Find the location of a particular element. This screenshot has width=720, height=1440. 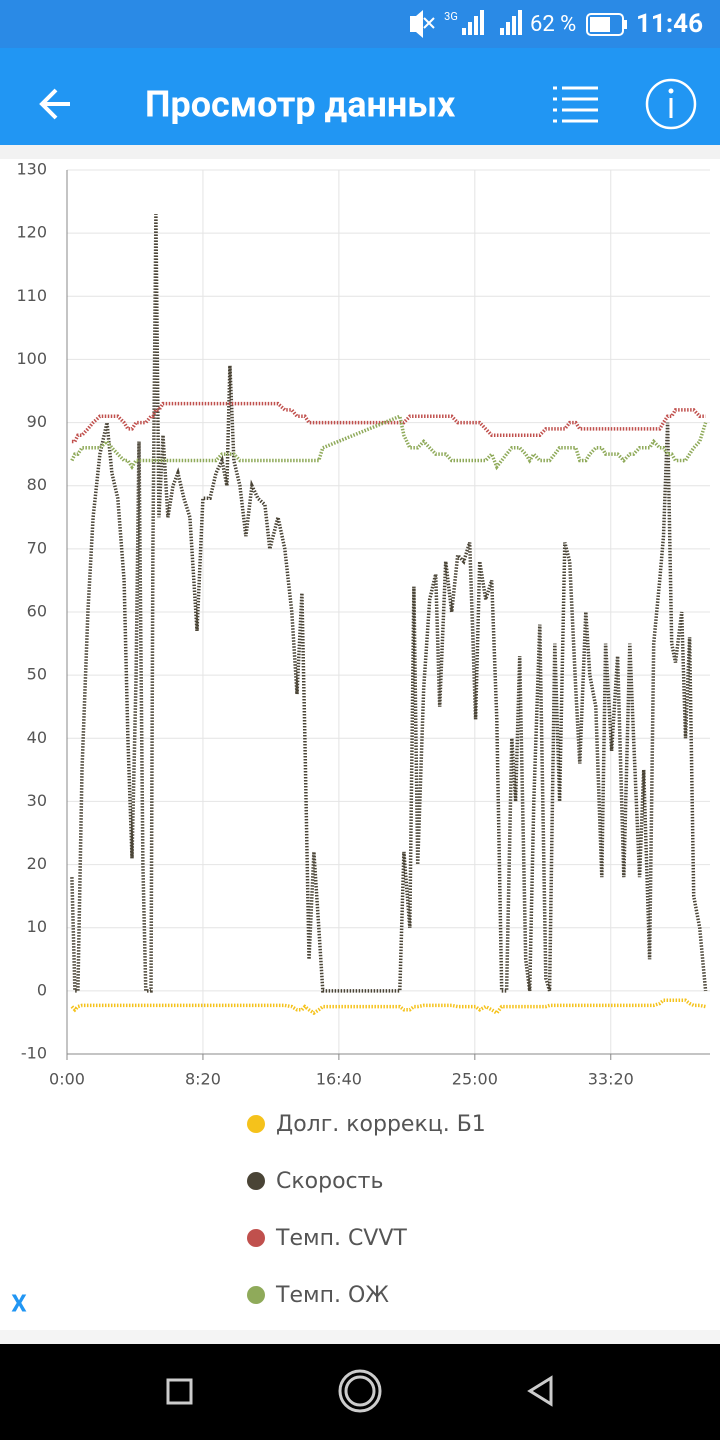

status-bar is located at coordinates (360, 24).